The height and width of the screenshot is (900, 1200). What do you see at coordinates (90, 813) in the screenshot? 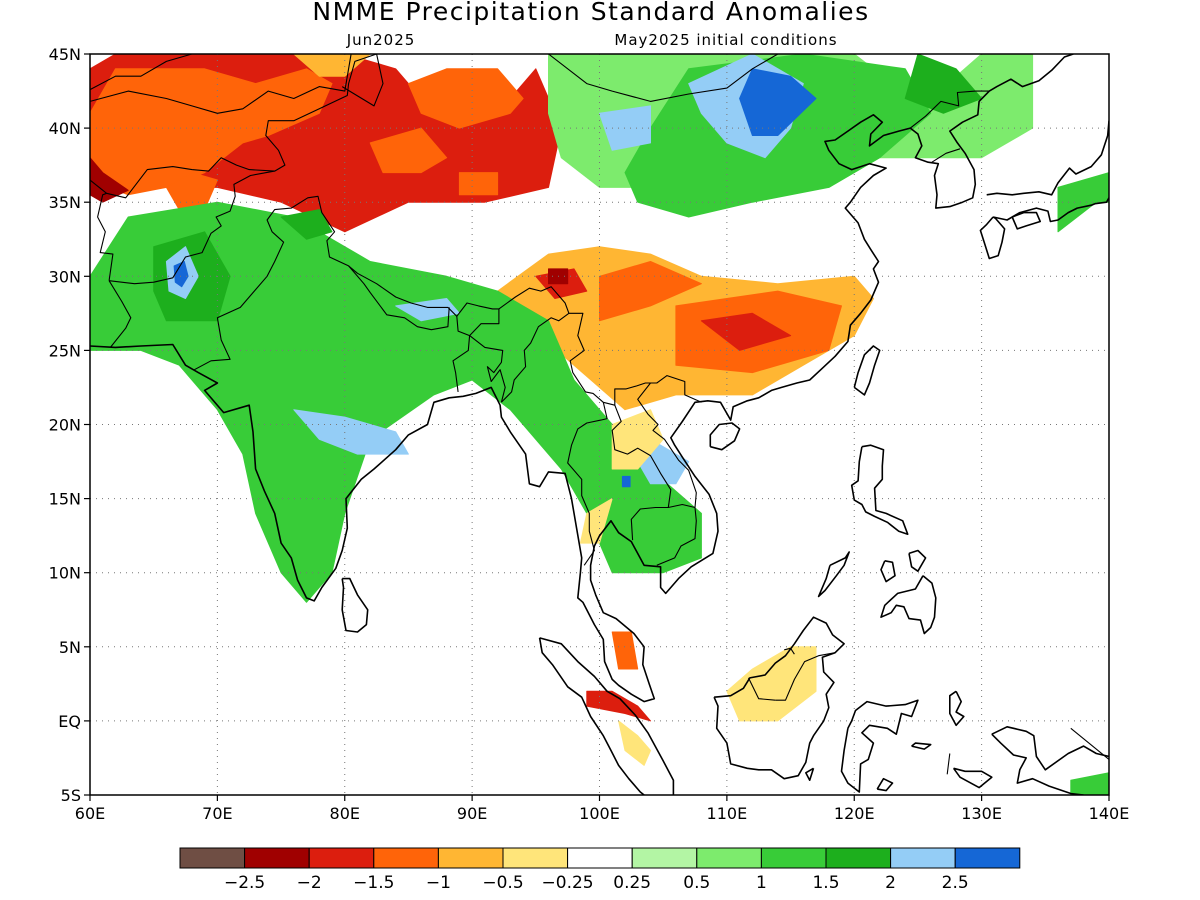
I see `lon-tick-label: 60E` at bounding box center [90, 813].